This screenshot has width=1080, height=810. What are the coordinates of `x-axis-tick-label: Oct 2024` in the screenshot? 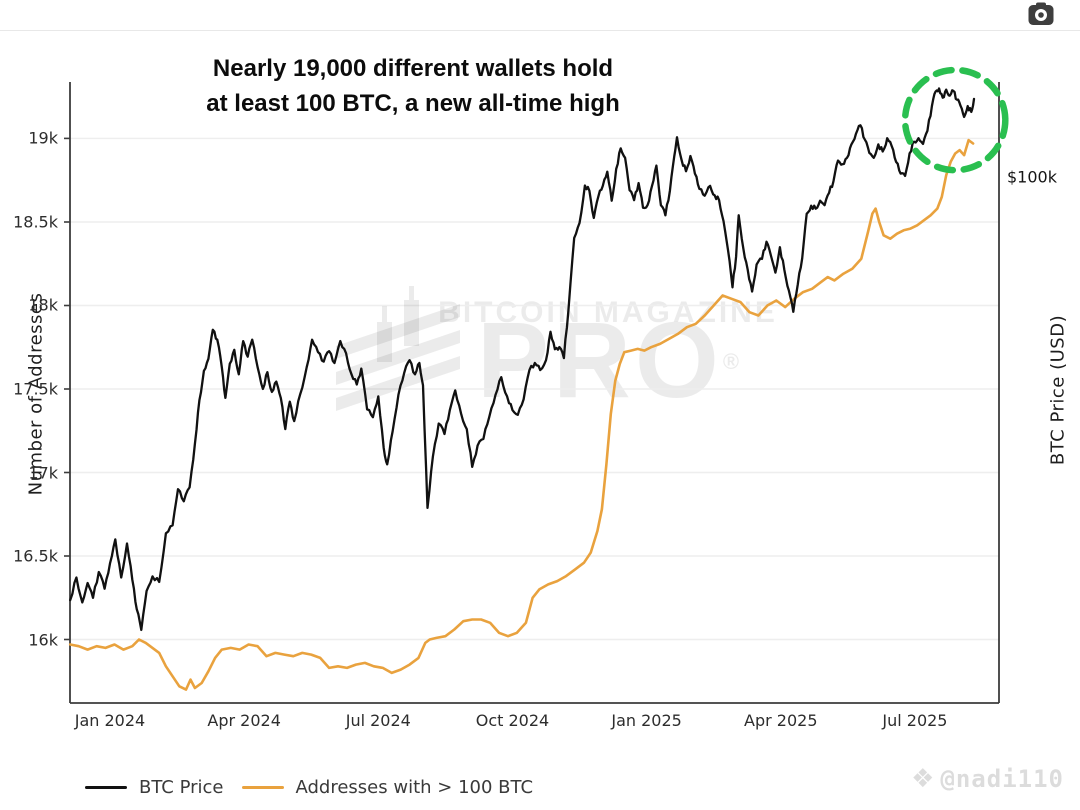 It's located at (512, 720).